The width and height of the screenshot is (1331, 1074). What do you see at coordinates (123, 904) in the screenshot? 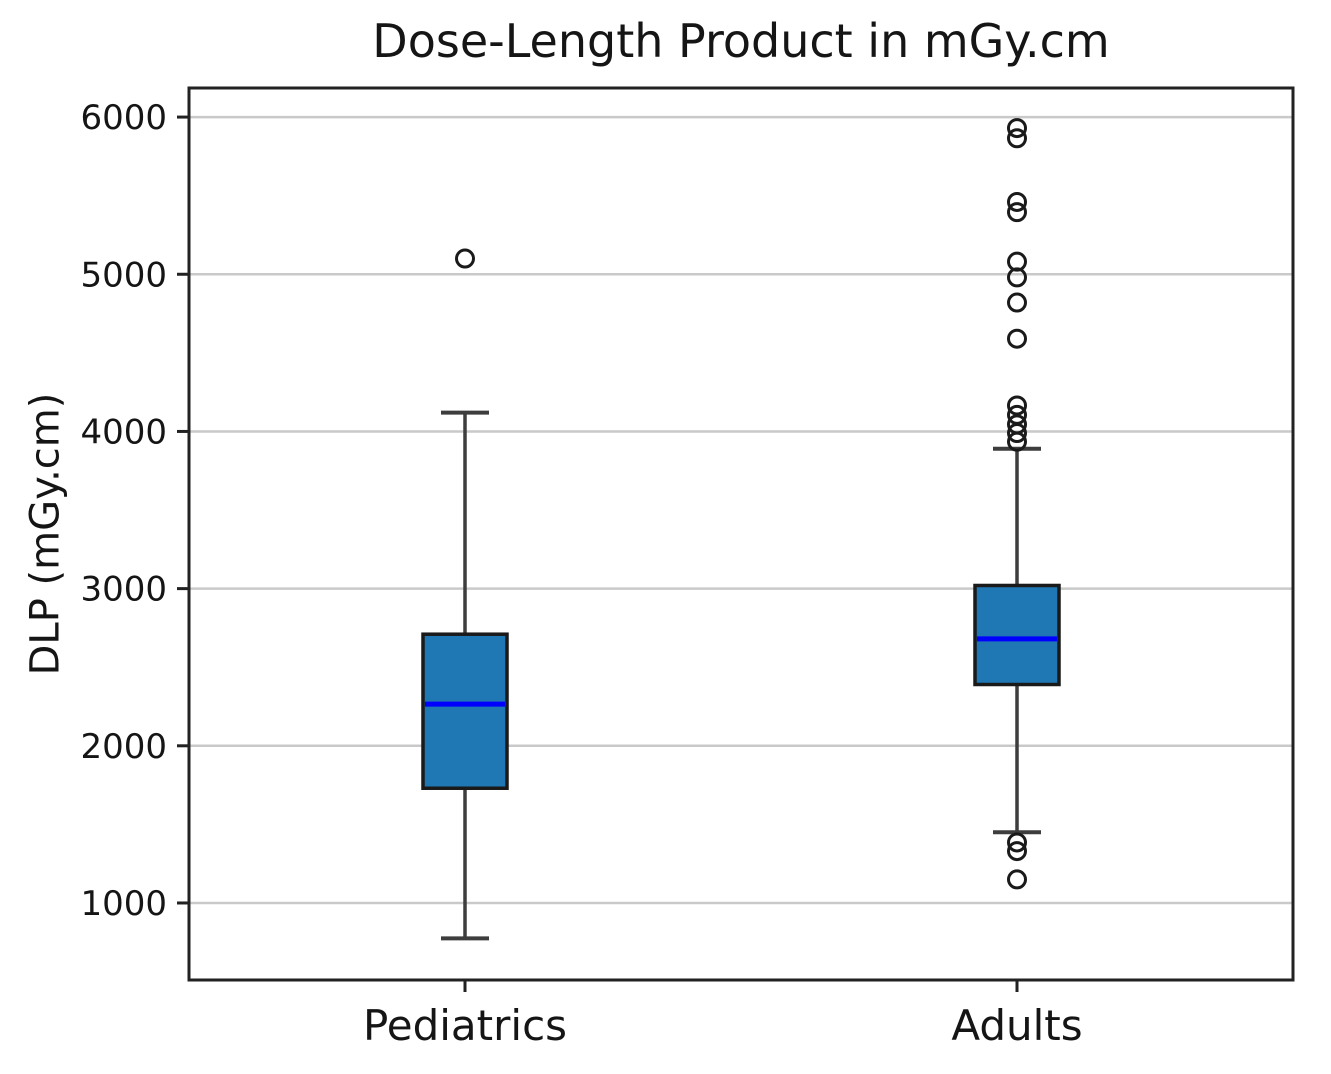
I see `y-tick-label: 1000` at bounding box center [123, 904].